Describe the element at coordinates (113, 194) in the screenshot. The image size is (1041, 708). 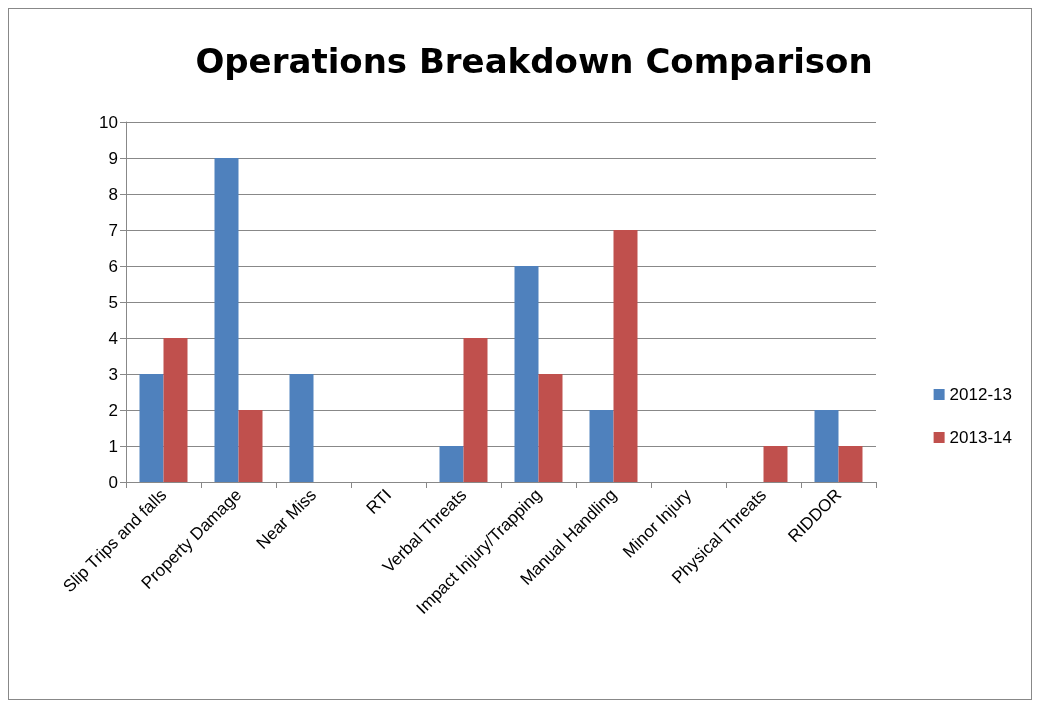
I see `y-tick-label: 8` at that location.